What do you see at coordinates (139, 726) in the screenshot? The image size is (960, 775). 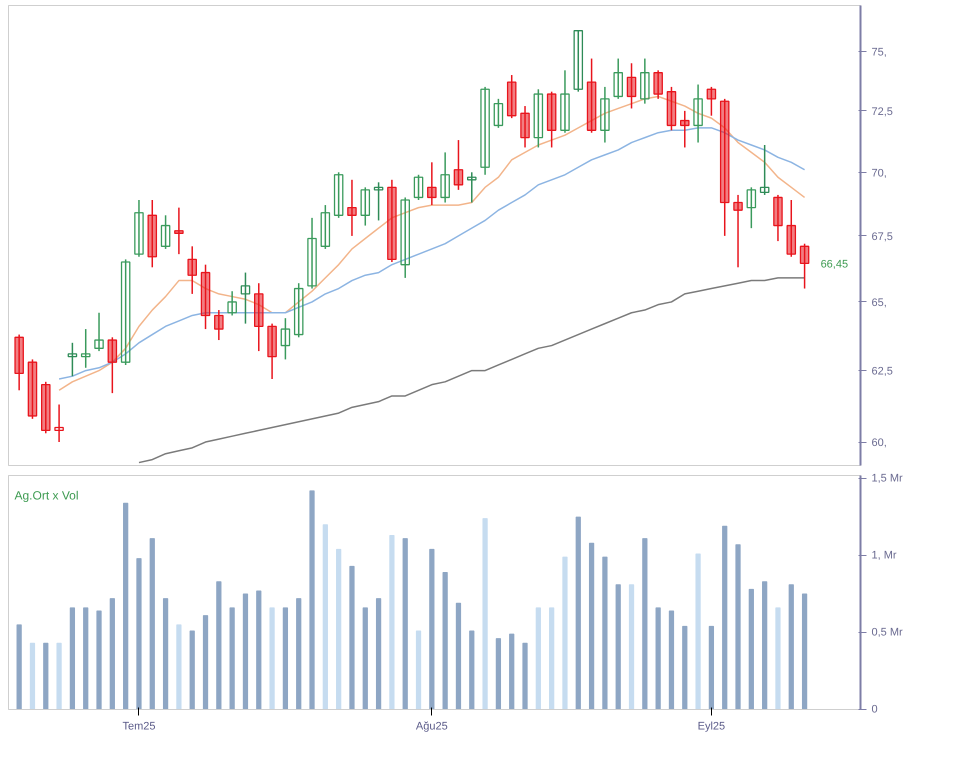 I see `x-tick-label: Tem25` at bounding box center [139, 726].